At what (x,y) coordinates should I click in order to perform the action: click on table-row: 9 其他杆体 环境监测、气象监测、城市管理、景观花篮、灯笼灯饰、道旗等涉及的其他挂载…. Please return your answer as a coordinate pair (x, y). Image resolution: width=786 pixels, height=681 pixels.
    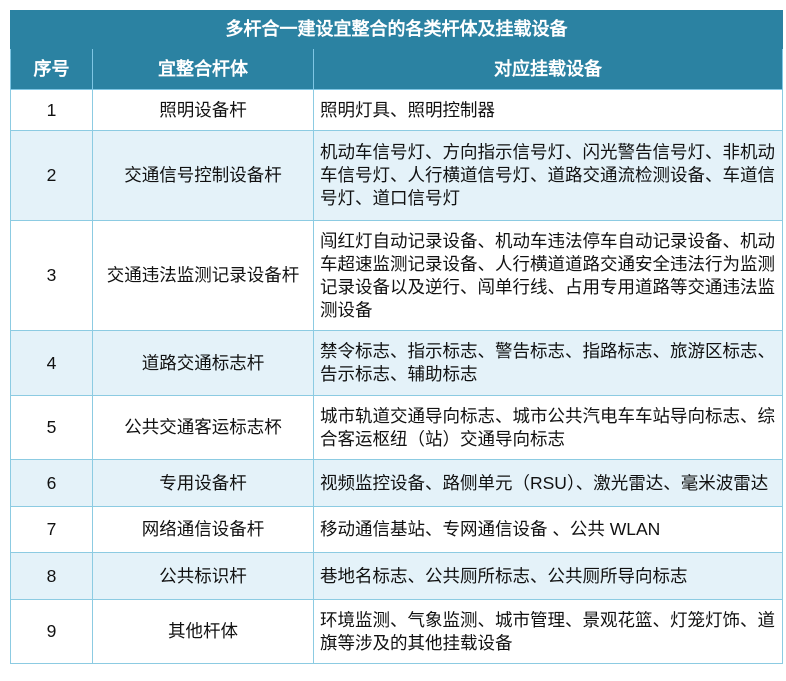
    Looking at the image, I should click on (396, 631).